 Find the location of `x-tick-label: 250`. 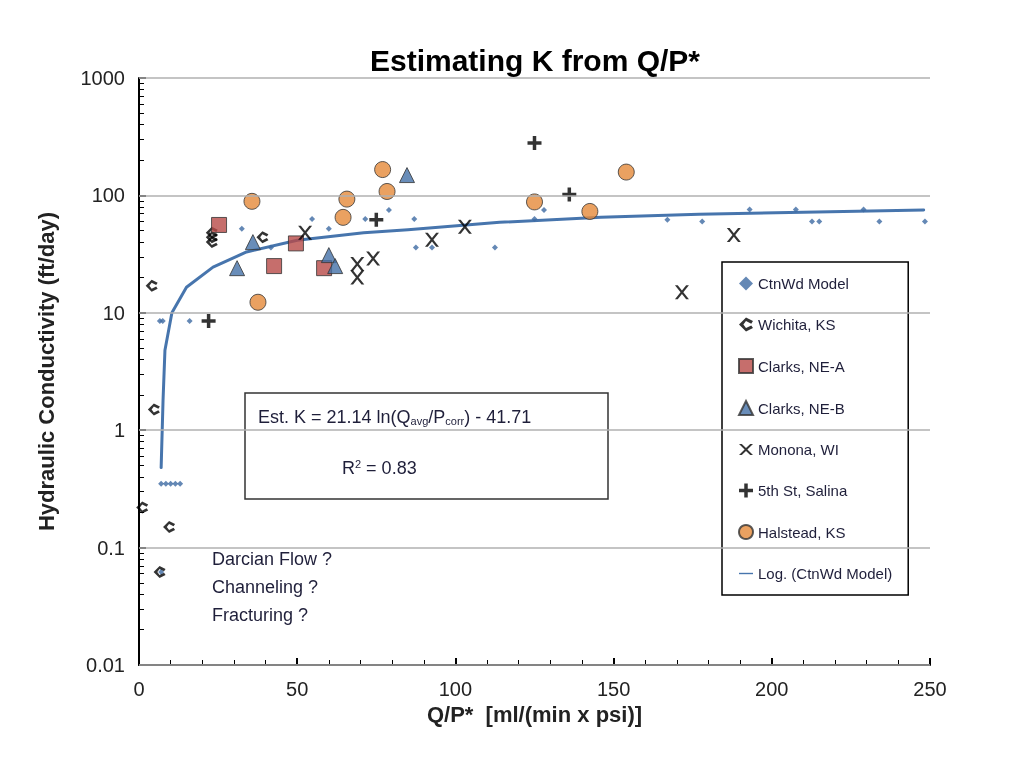

x-tick-label: 250 is located at coordinates (930, 689).